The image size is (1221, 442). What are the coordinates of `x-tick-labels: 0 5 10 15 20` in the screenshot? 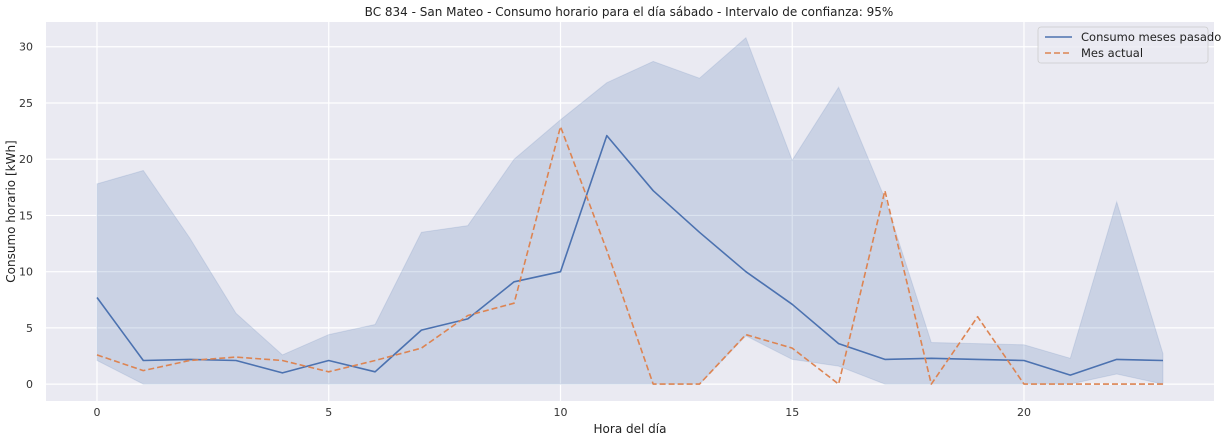 It's located at (561, 412).